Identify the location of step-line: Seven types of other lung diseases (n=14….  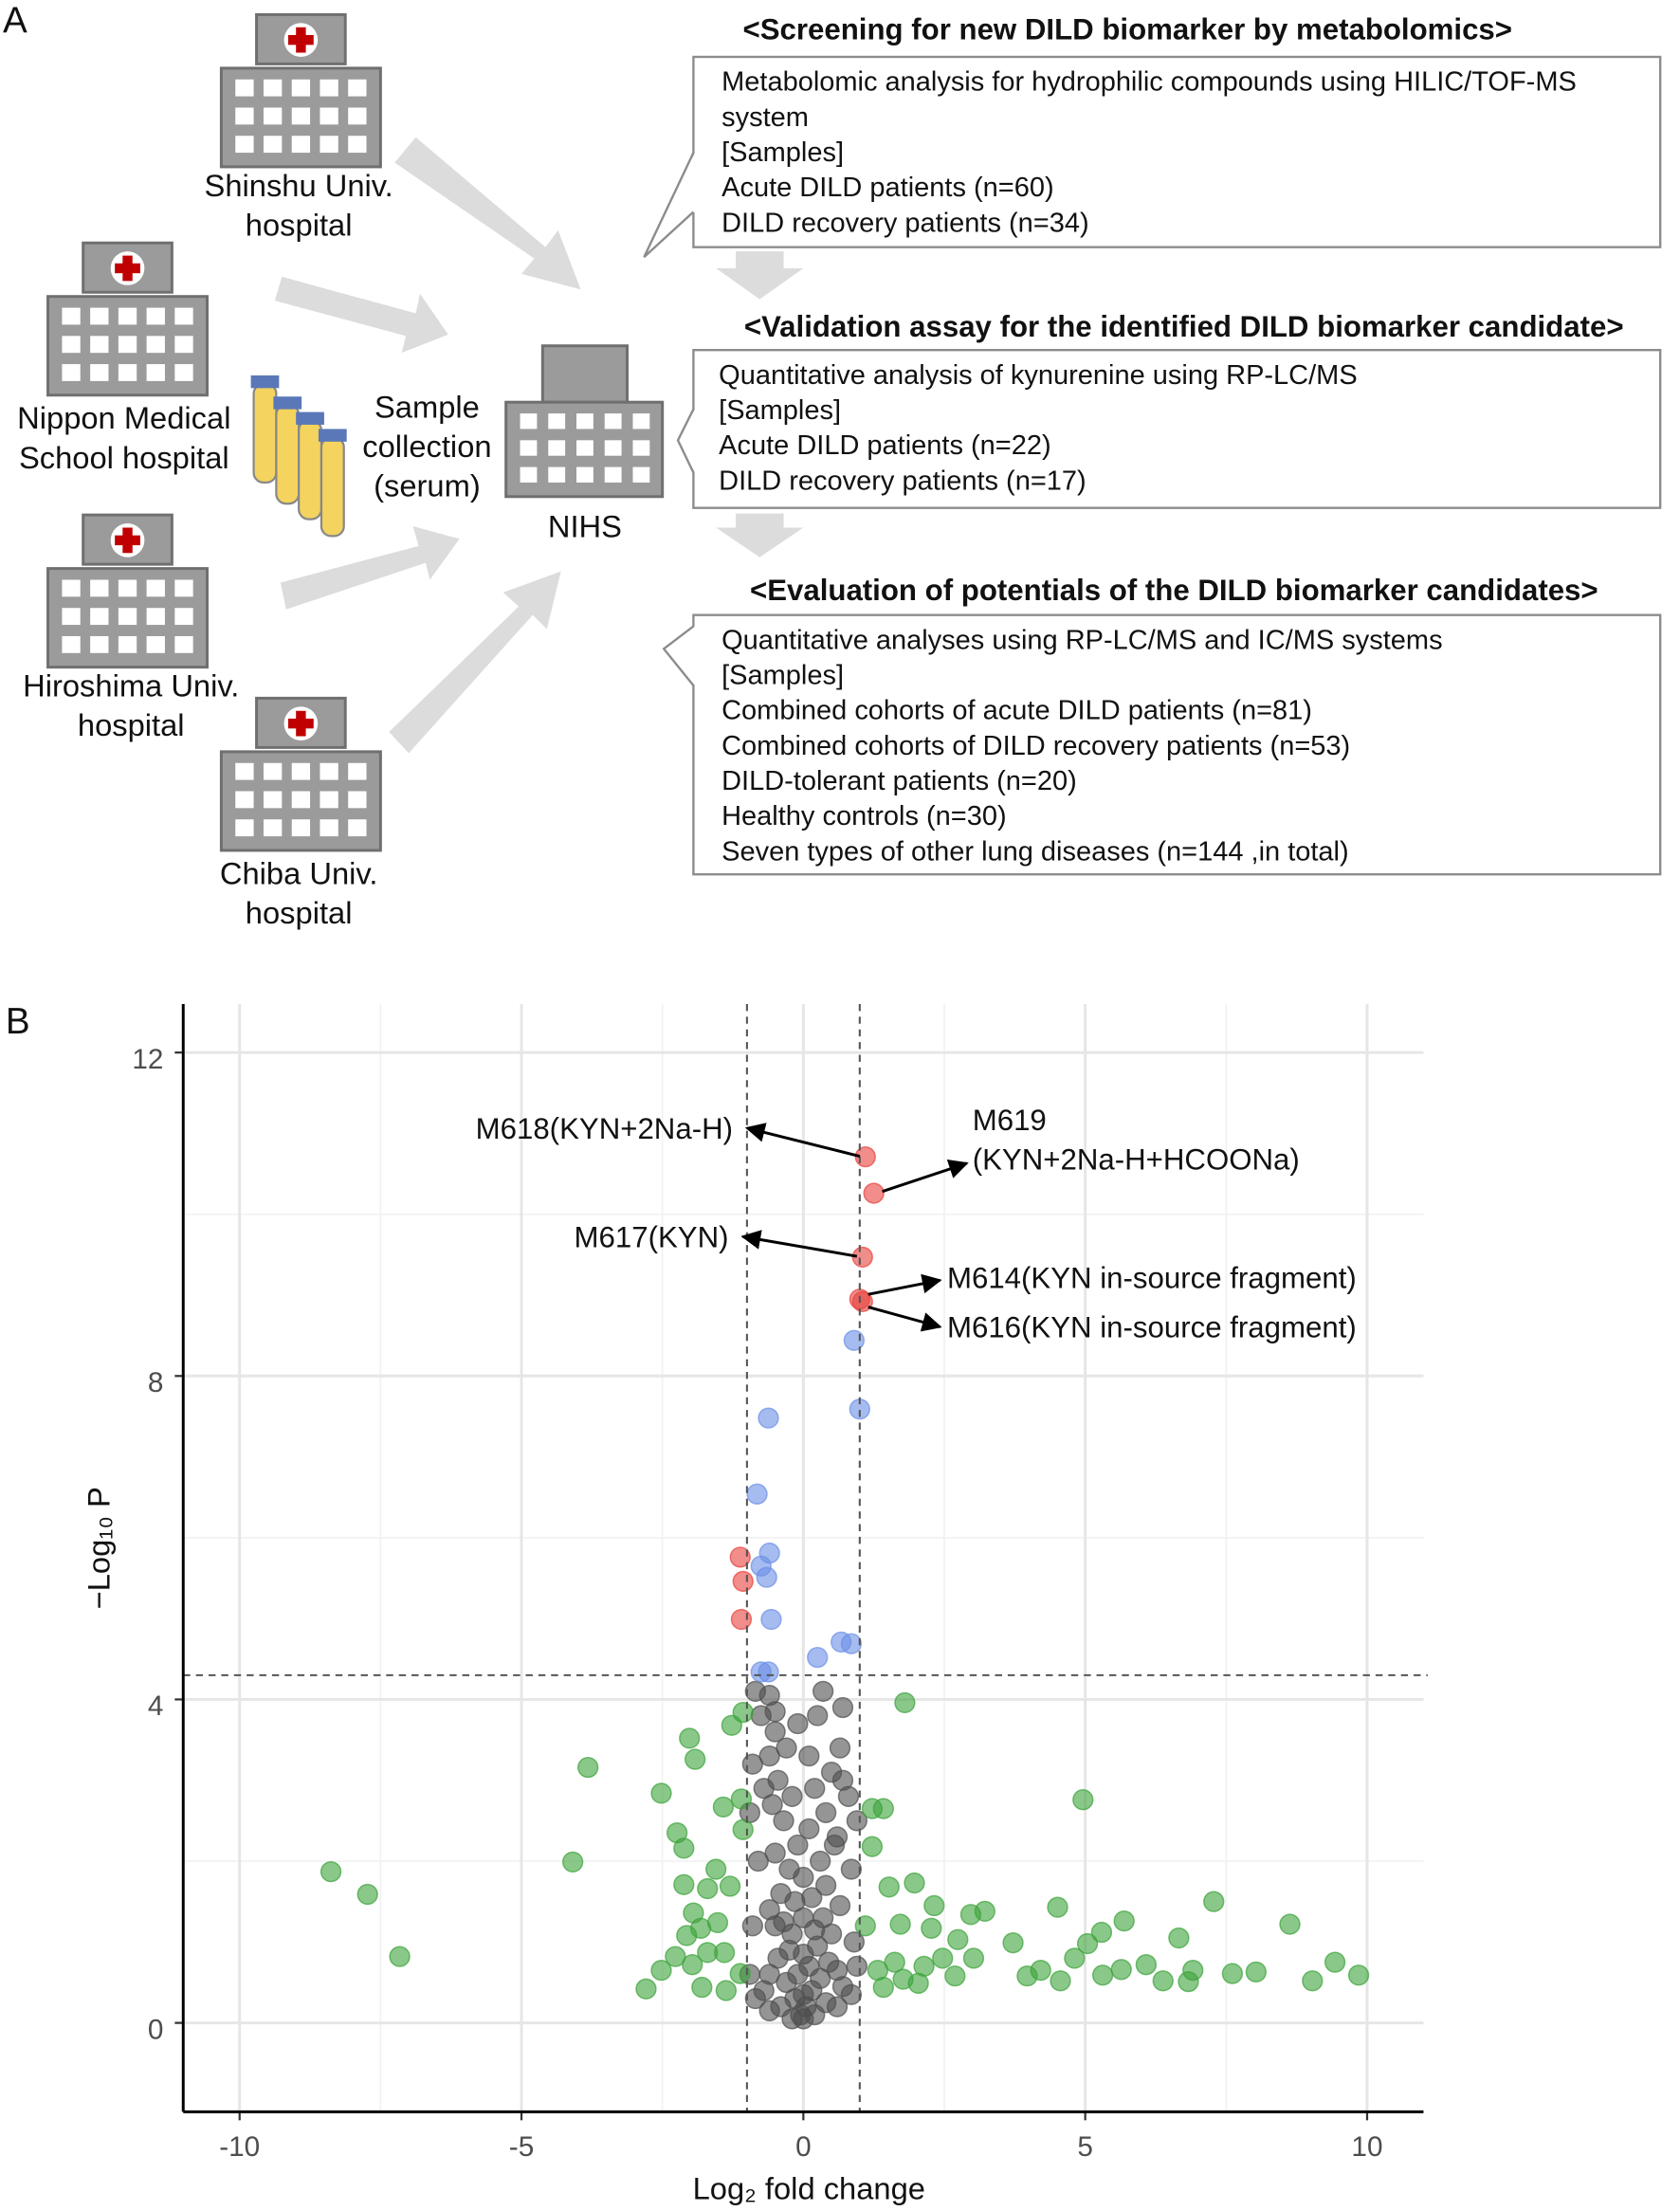
(1035, 852).